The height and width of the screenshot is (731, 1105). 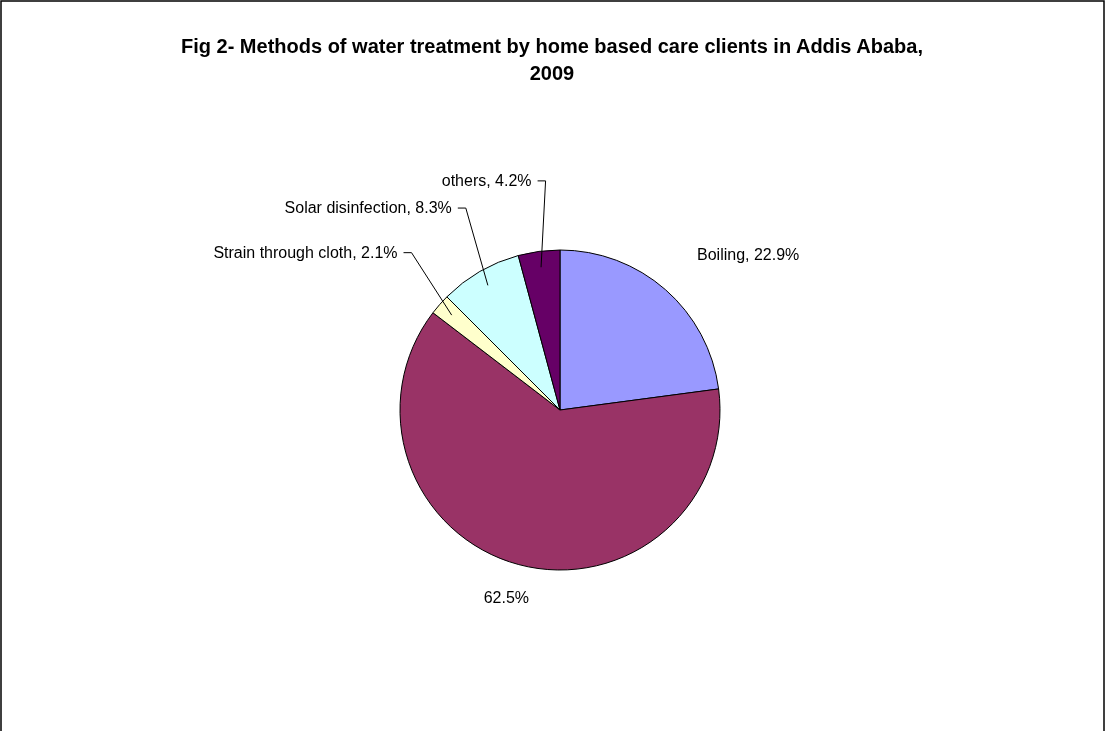 What do you see at coordinates (368, 208) in the screenshot?
I see `slice-label: Solar disinfection, 8.3%` at bounding box center [368, 208].